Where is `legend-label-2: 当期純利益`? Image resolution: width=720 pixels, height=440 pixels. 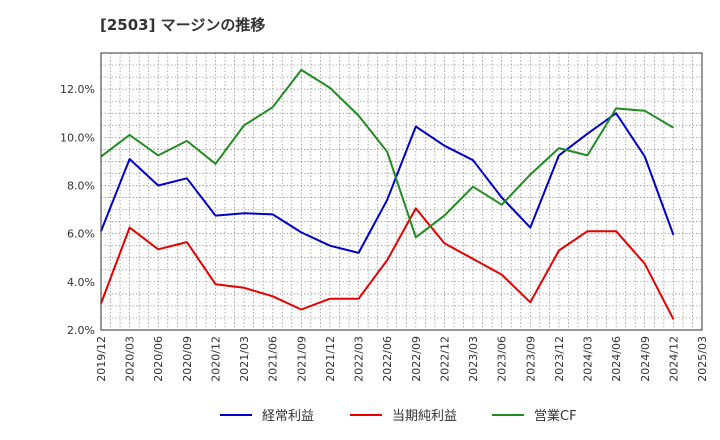
legend-label-2: 当期純利益 is located at coordinates (424, 416).